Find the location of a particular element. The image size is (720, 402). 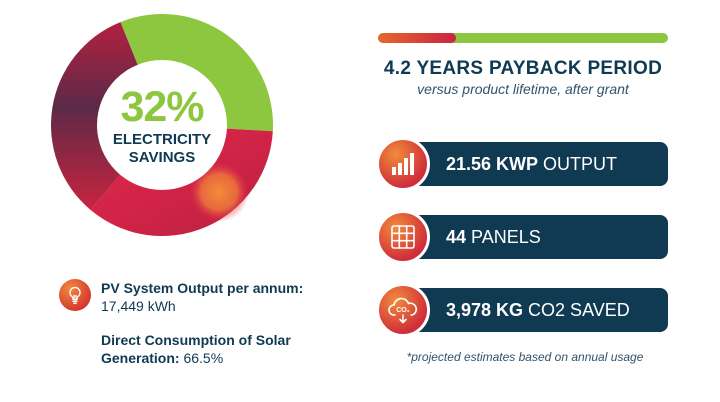

pv-output-label: PV System Output per annum: is located at coordinates (202, 288).